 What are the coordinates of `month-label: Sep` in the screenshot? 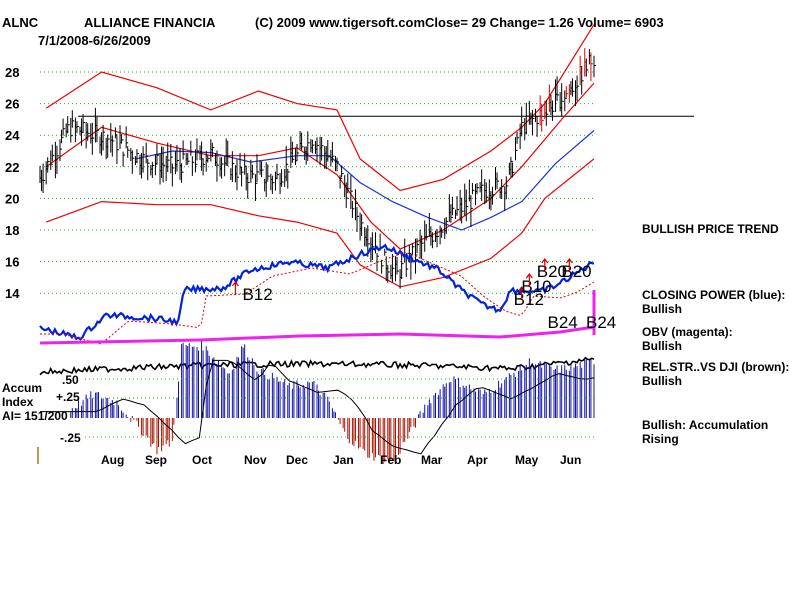 It's located at (156, 460).